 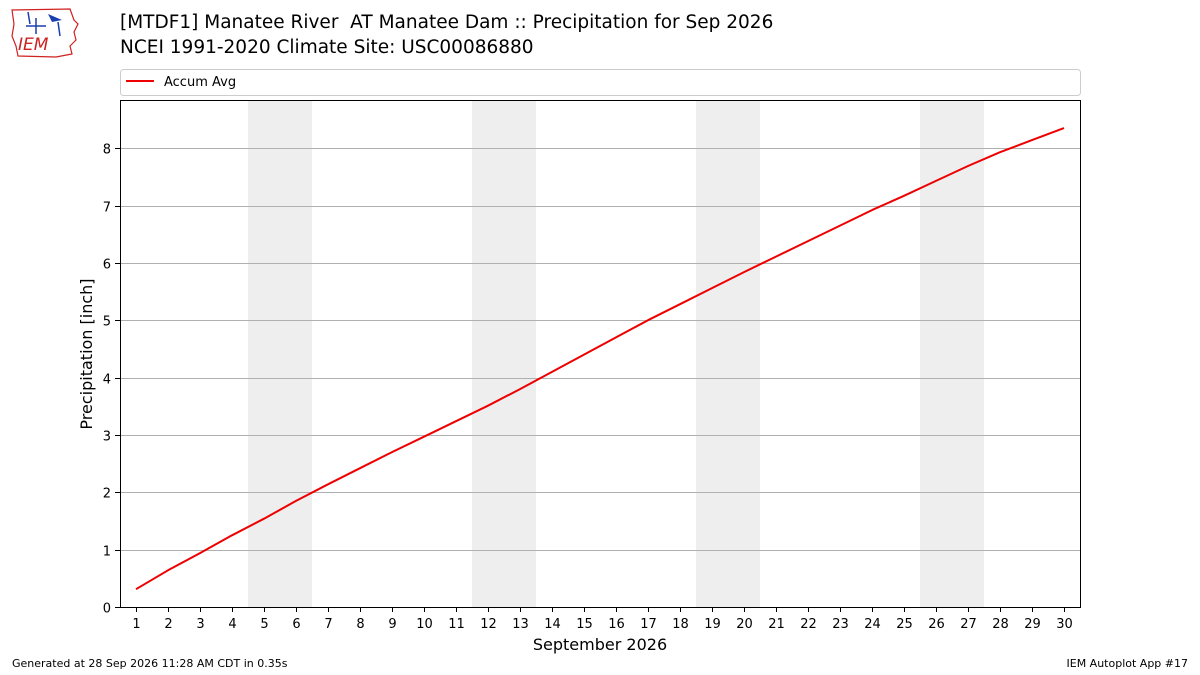 I want to click on x-tick-label: 2, so click(x=168, y=624).